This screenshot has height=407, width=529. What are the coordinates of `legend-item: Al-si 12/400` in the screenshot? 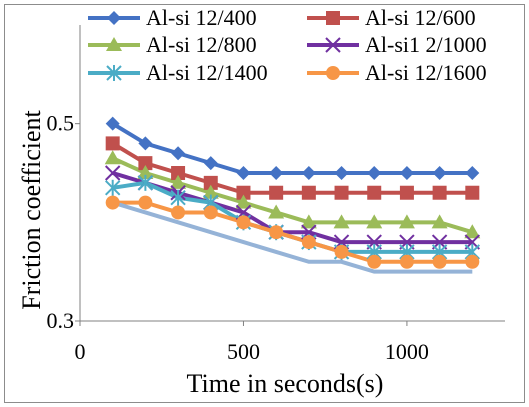 It's located at (172, 17).